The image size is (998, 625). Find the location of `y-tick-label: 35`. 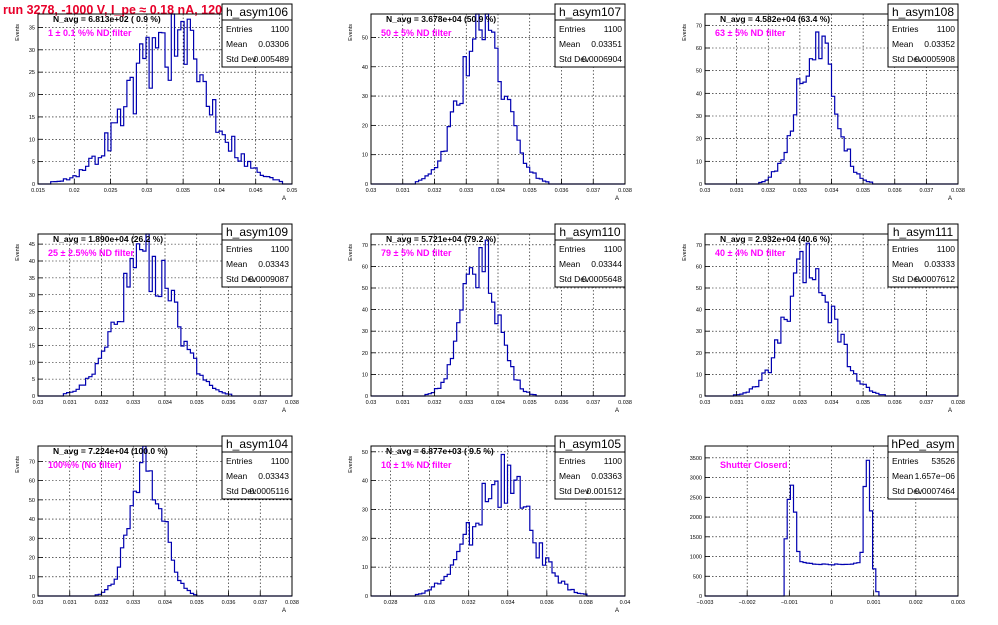

y-tick-label: 35 is located at coordinates (32, 279).